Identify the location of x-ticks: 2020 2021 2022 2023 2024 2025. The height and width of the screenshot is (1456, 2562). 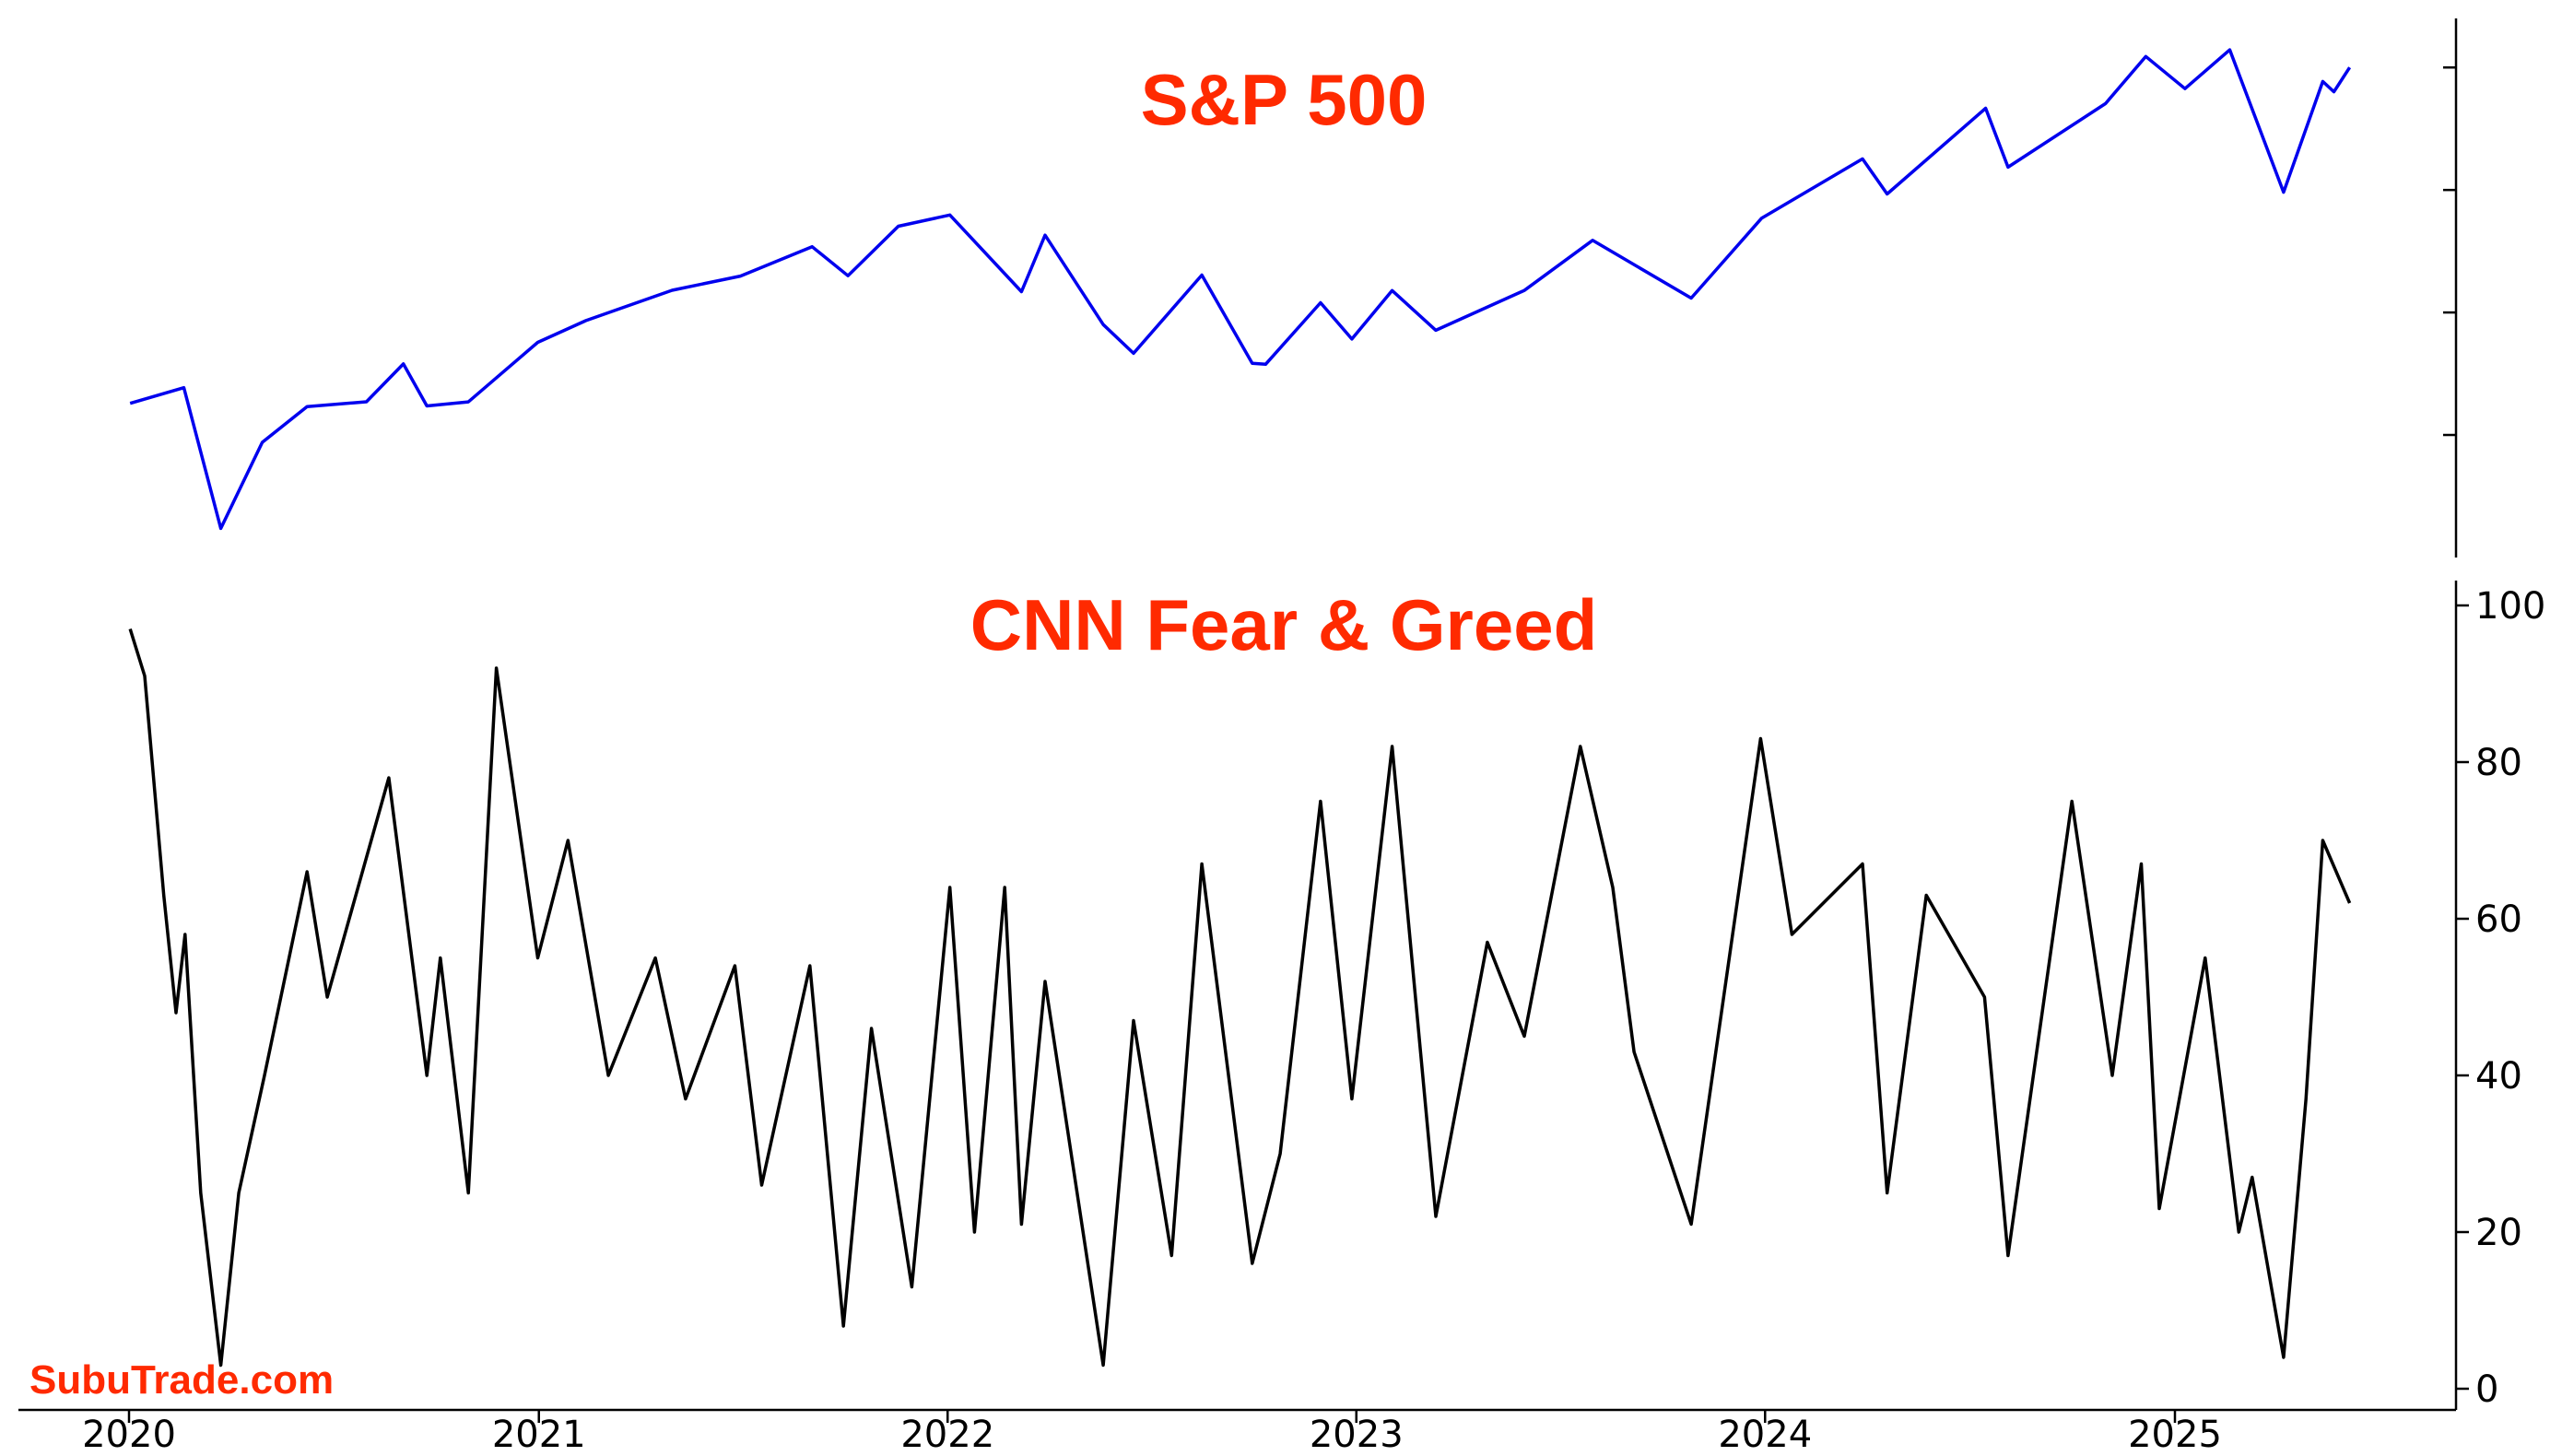
(1152, 1433).